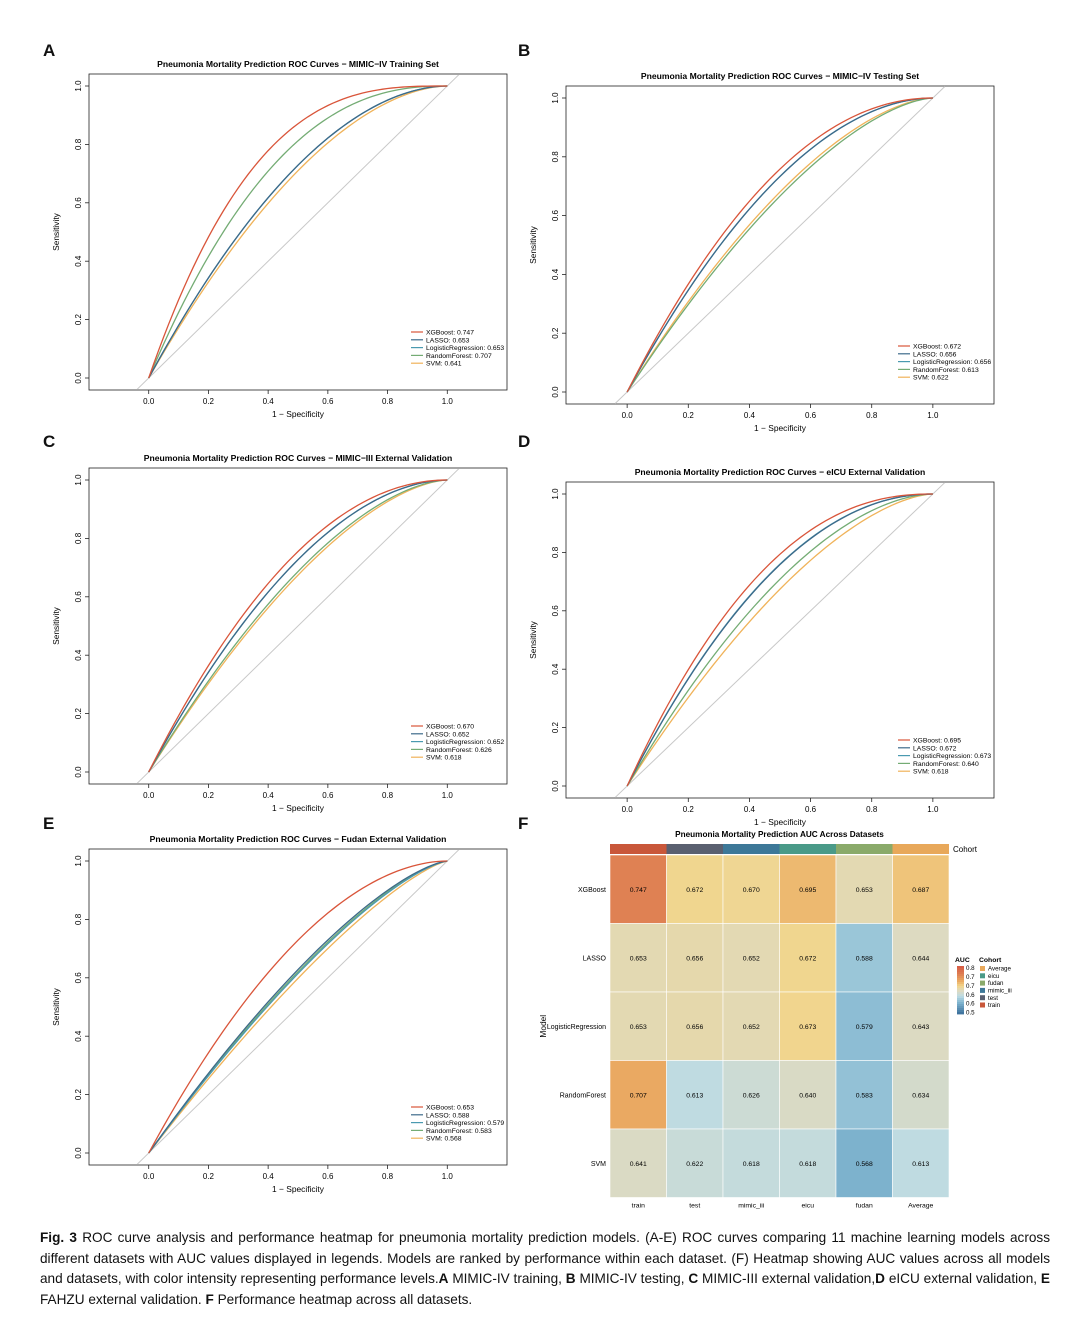 The width and height of the screenshot is (1088, 1340). What do you see at coordinates (970, 968) in the screenshot?
I see `auc-legend-tick: 0.8` at bounding box center [970, 968].